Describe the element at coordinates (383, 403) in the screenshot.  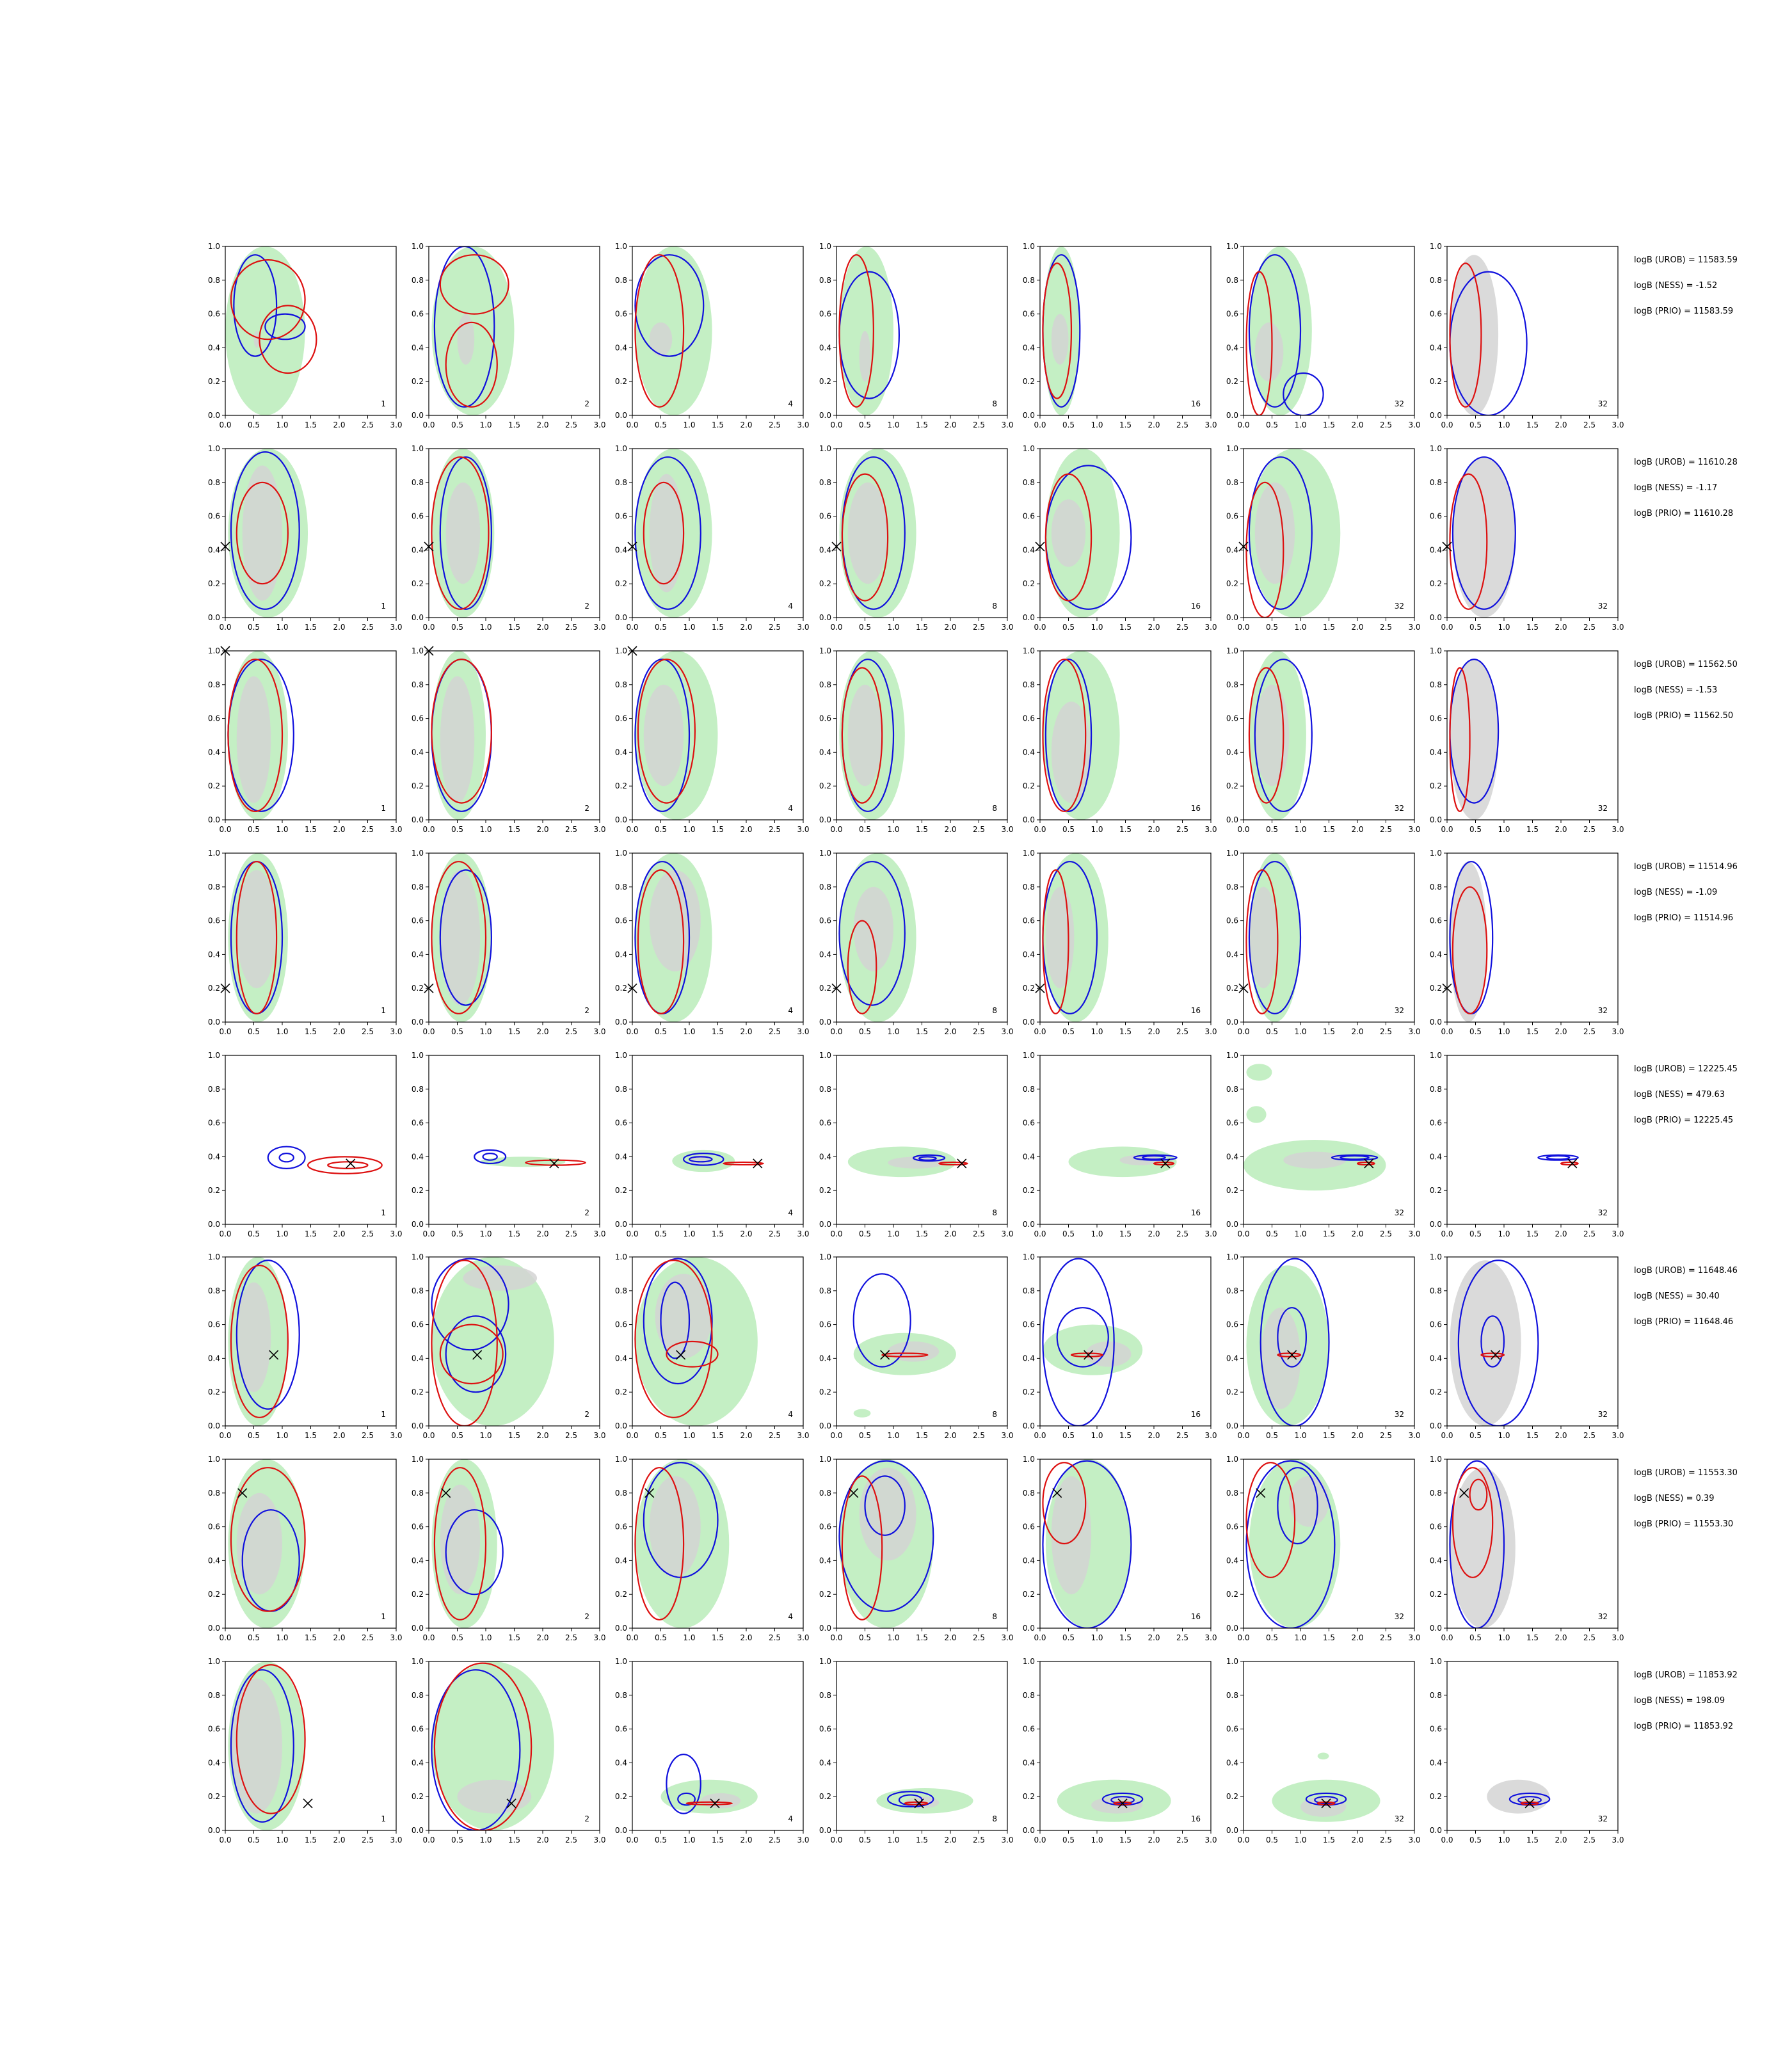
I see `panel-sample-label: 1` at that location.